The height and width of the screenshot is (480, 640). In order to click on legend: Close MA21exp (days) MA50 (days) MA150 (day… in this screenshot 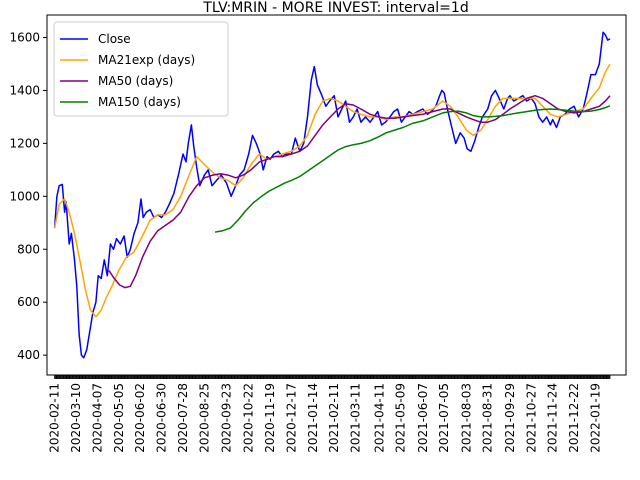, I will do `click(141, 69)`.